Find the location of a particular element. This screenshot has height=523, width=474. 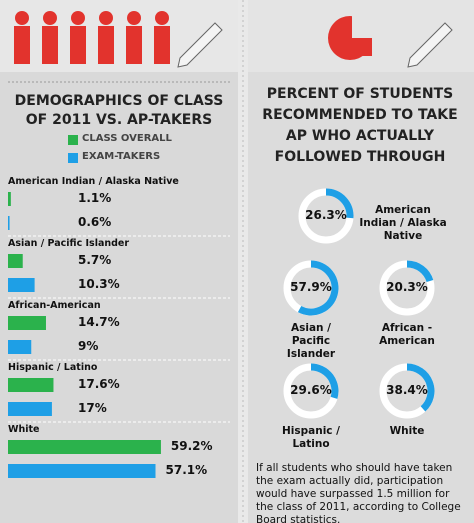

value-label: 9% is located at coordinates (88, 346).